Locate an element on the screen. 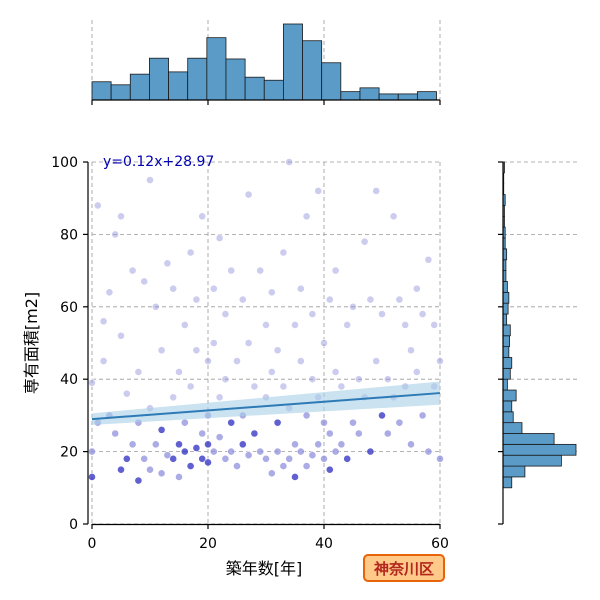 This screenshot has width=600, height=600. y-axis-label: 専有面積[m2] is located at coordinates (31, 343).